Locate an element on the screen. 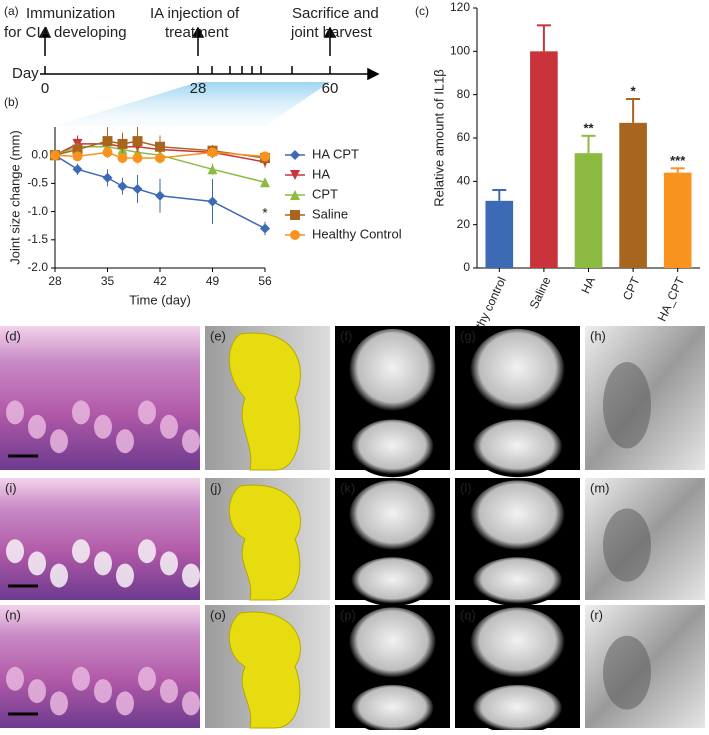 The width and height of the screenshot is (709, 735). x-tick-label: 42 is located at coordinates (160, 281).